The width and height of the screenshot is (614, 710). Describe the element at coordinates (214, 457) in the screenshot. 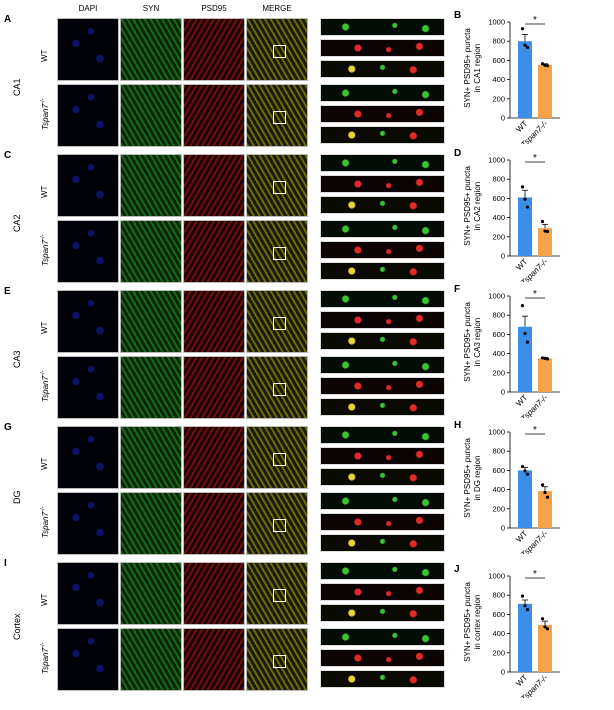

I see `micrograph-psd95-wt` at that location.